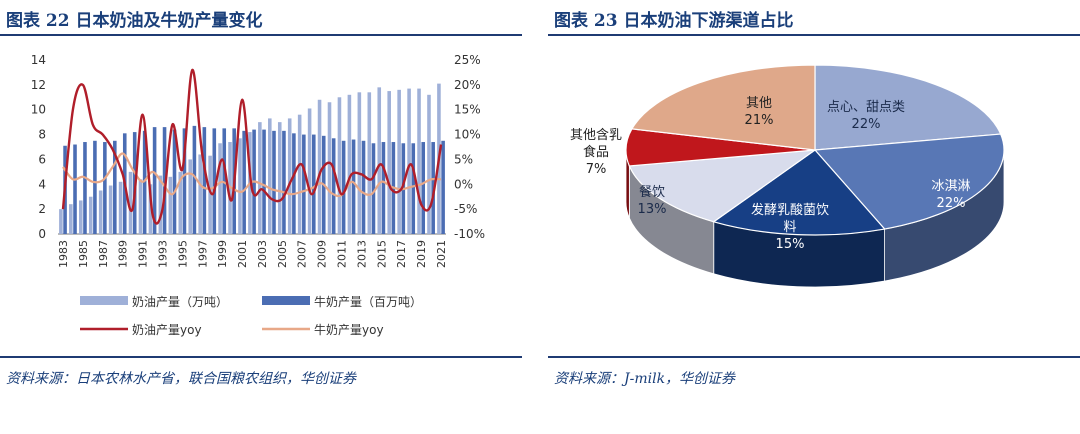 This screenshot has height=434, width=1080. I want to click on left-axis-tick-label: 10, so click(38, 110).